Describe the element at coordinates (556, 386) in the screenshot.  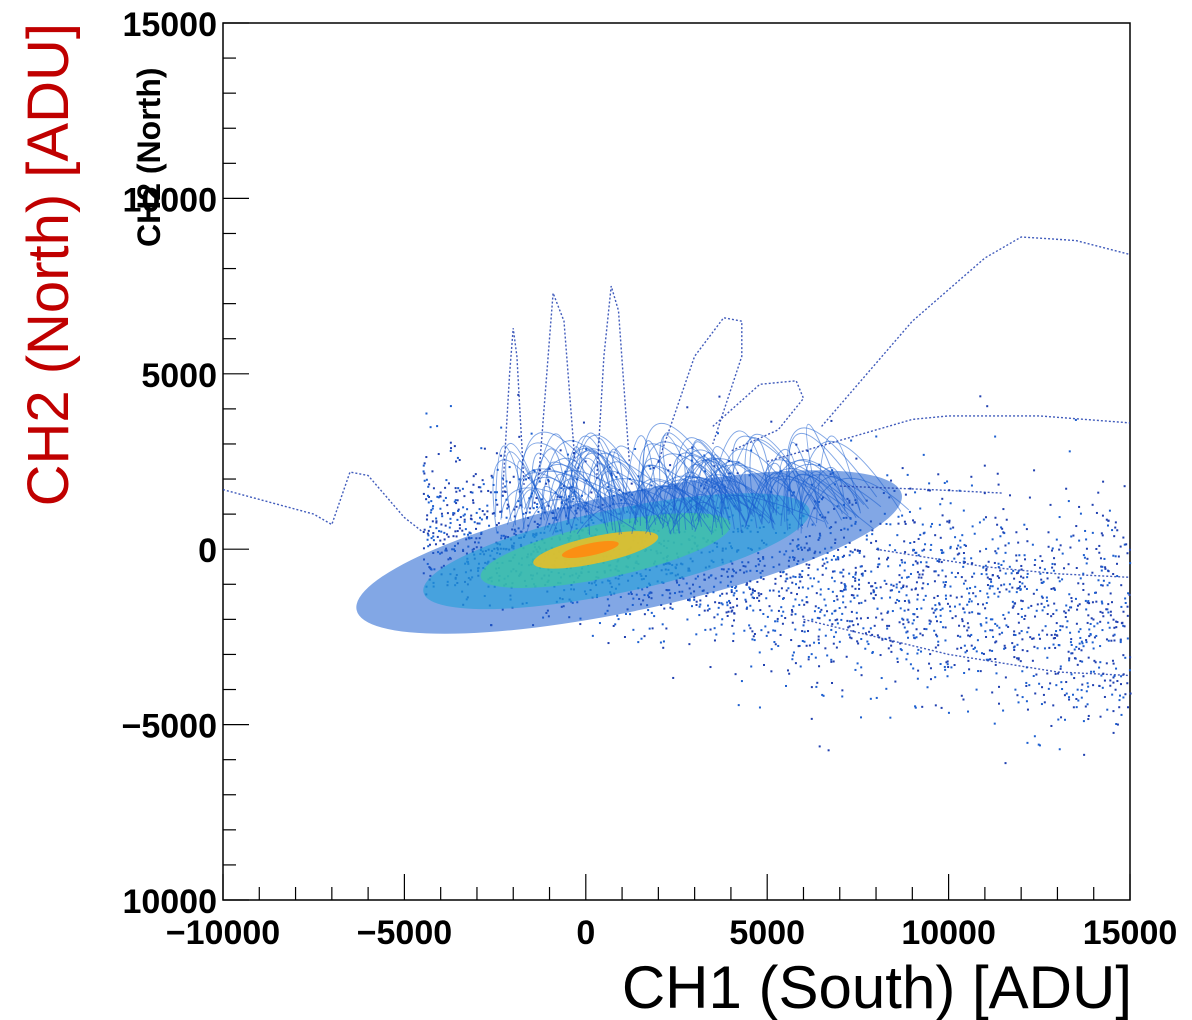
I see `streak-track` at that location.